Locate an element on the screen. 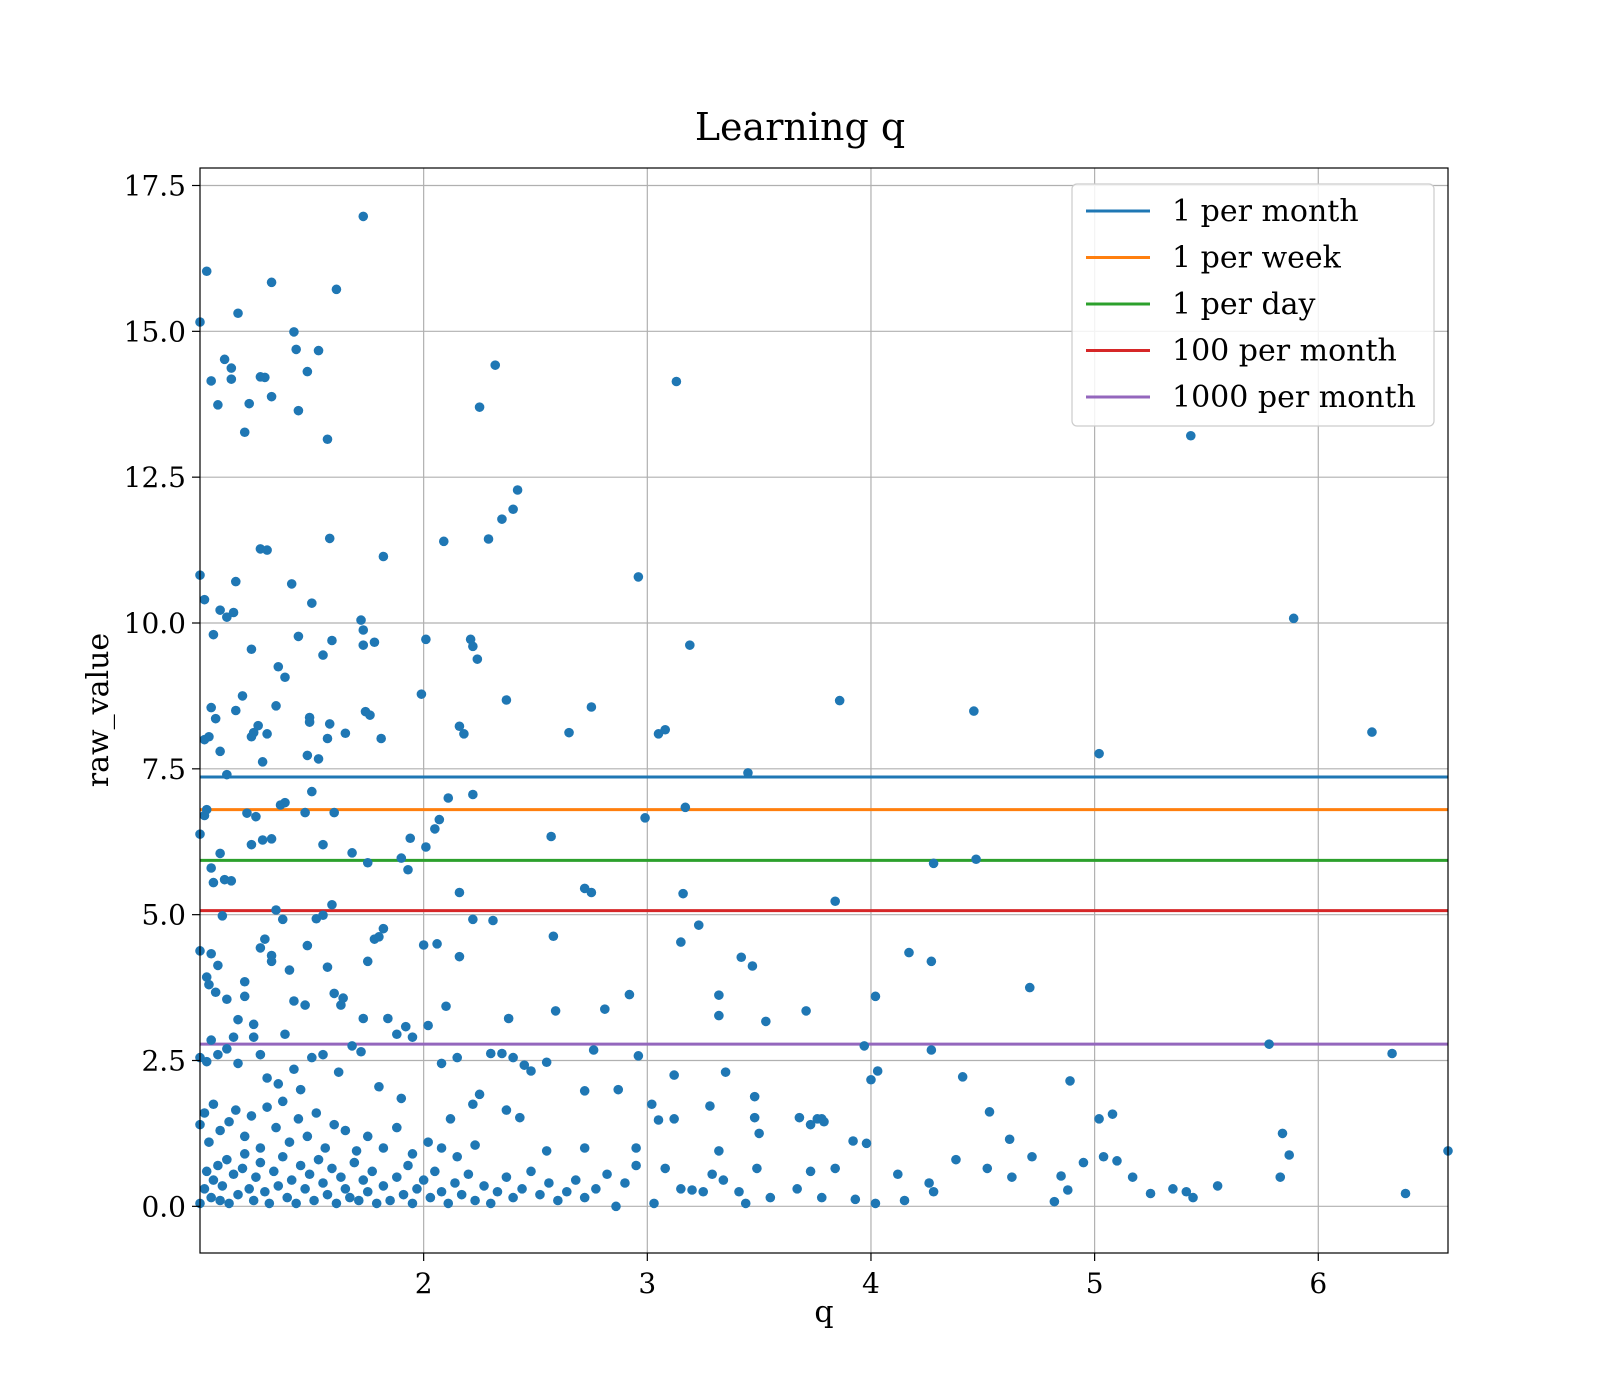 The image size is (1600, 1400). legend-box is located at coordinates (1253, 305).